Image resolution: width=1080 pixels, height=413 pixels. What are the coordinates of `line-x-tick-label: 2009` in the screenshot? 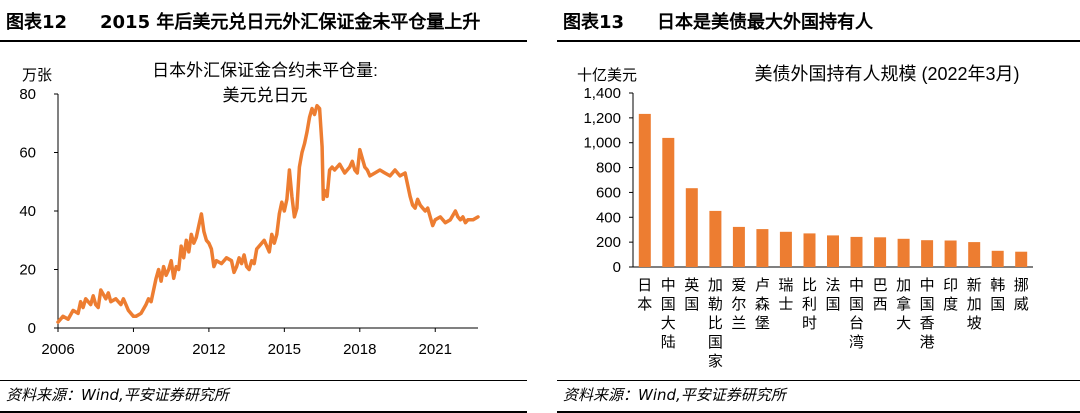 It's located at (133, 349).